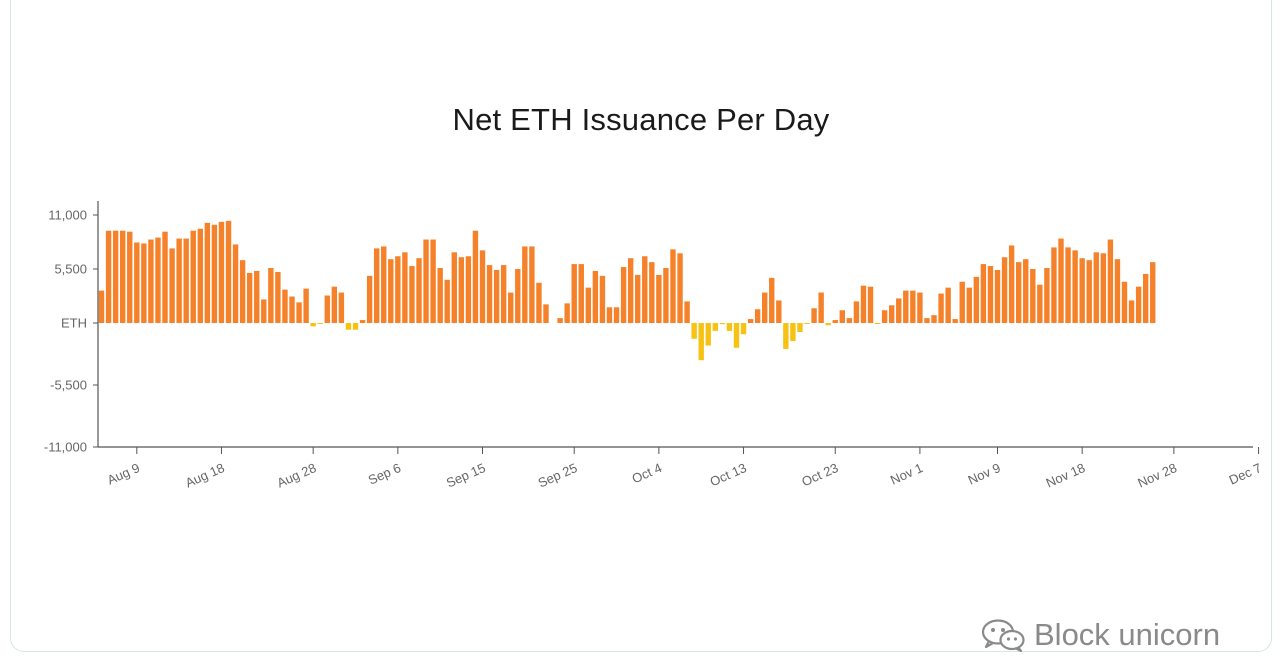 The width and height of the screenshot is (1280, 657). Describe the element at coordinates (641, 119) in the screenshot. I see `chart-title: Net ETH Issuance Per Day` at that location.